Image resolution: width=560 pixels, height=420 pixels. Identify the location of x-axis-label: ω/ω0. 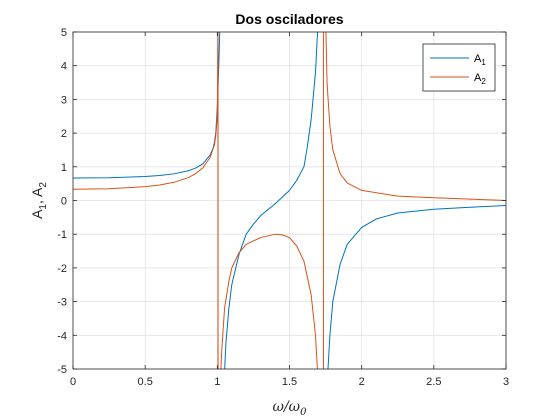
(290, 408).